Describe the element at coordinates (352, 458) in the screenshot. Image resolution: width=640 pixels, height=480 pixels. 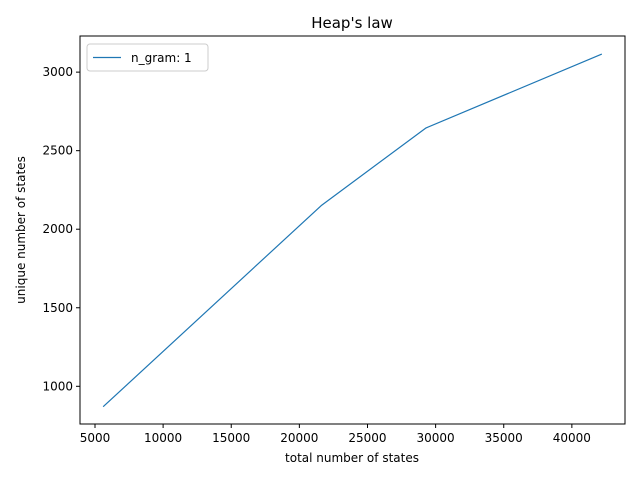
I see `x-axis-label: total number of states` at that location.